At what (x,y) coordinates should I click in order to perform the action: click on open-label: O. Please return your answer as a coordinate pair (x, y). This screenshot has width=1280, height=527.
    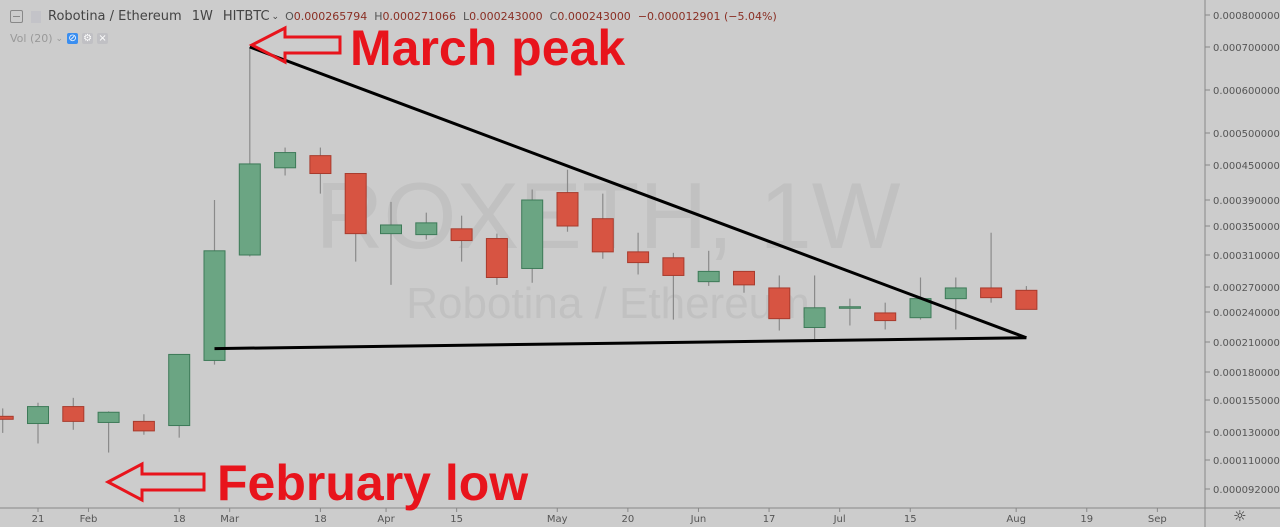
    Looking at the image, I should click on (289, 16).